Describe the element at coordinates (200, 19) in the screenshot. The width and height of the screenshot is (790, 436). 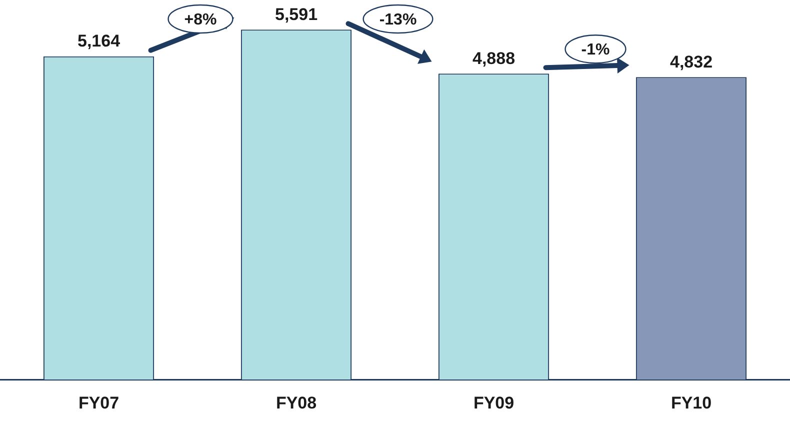
I see `text: +8%` at that location.